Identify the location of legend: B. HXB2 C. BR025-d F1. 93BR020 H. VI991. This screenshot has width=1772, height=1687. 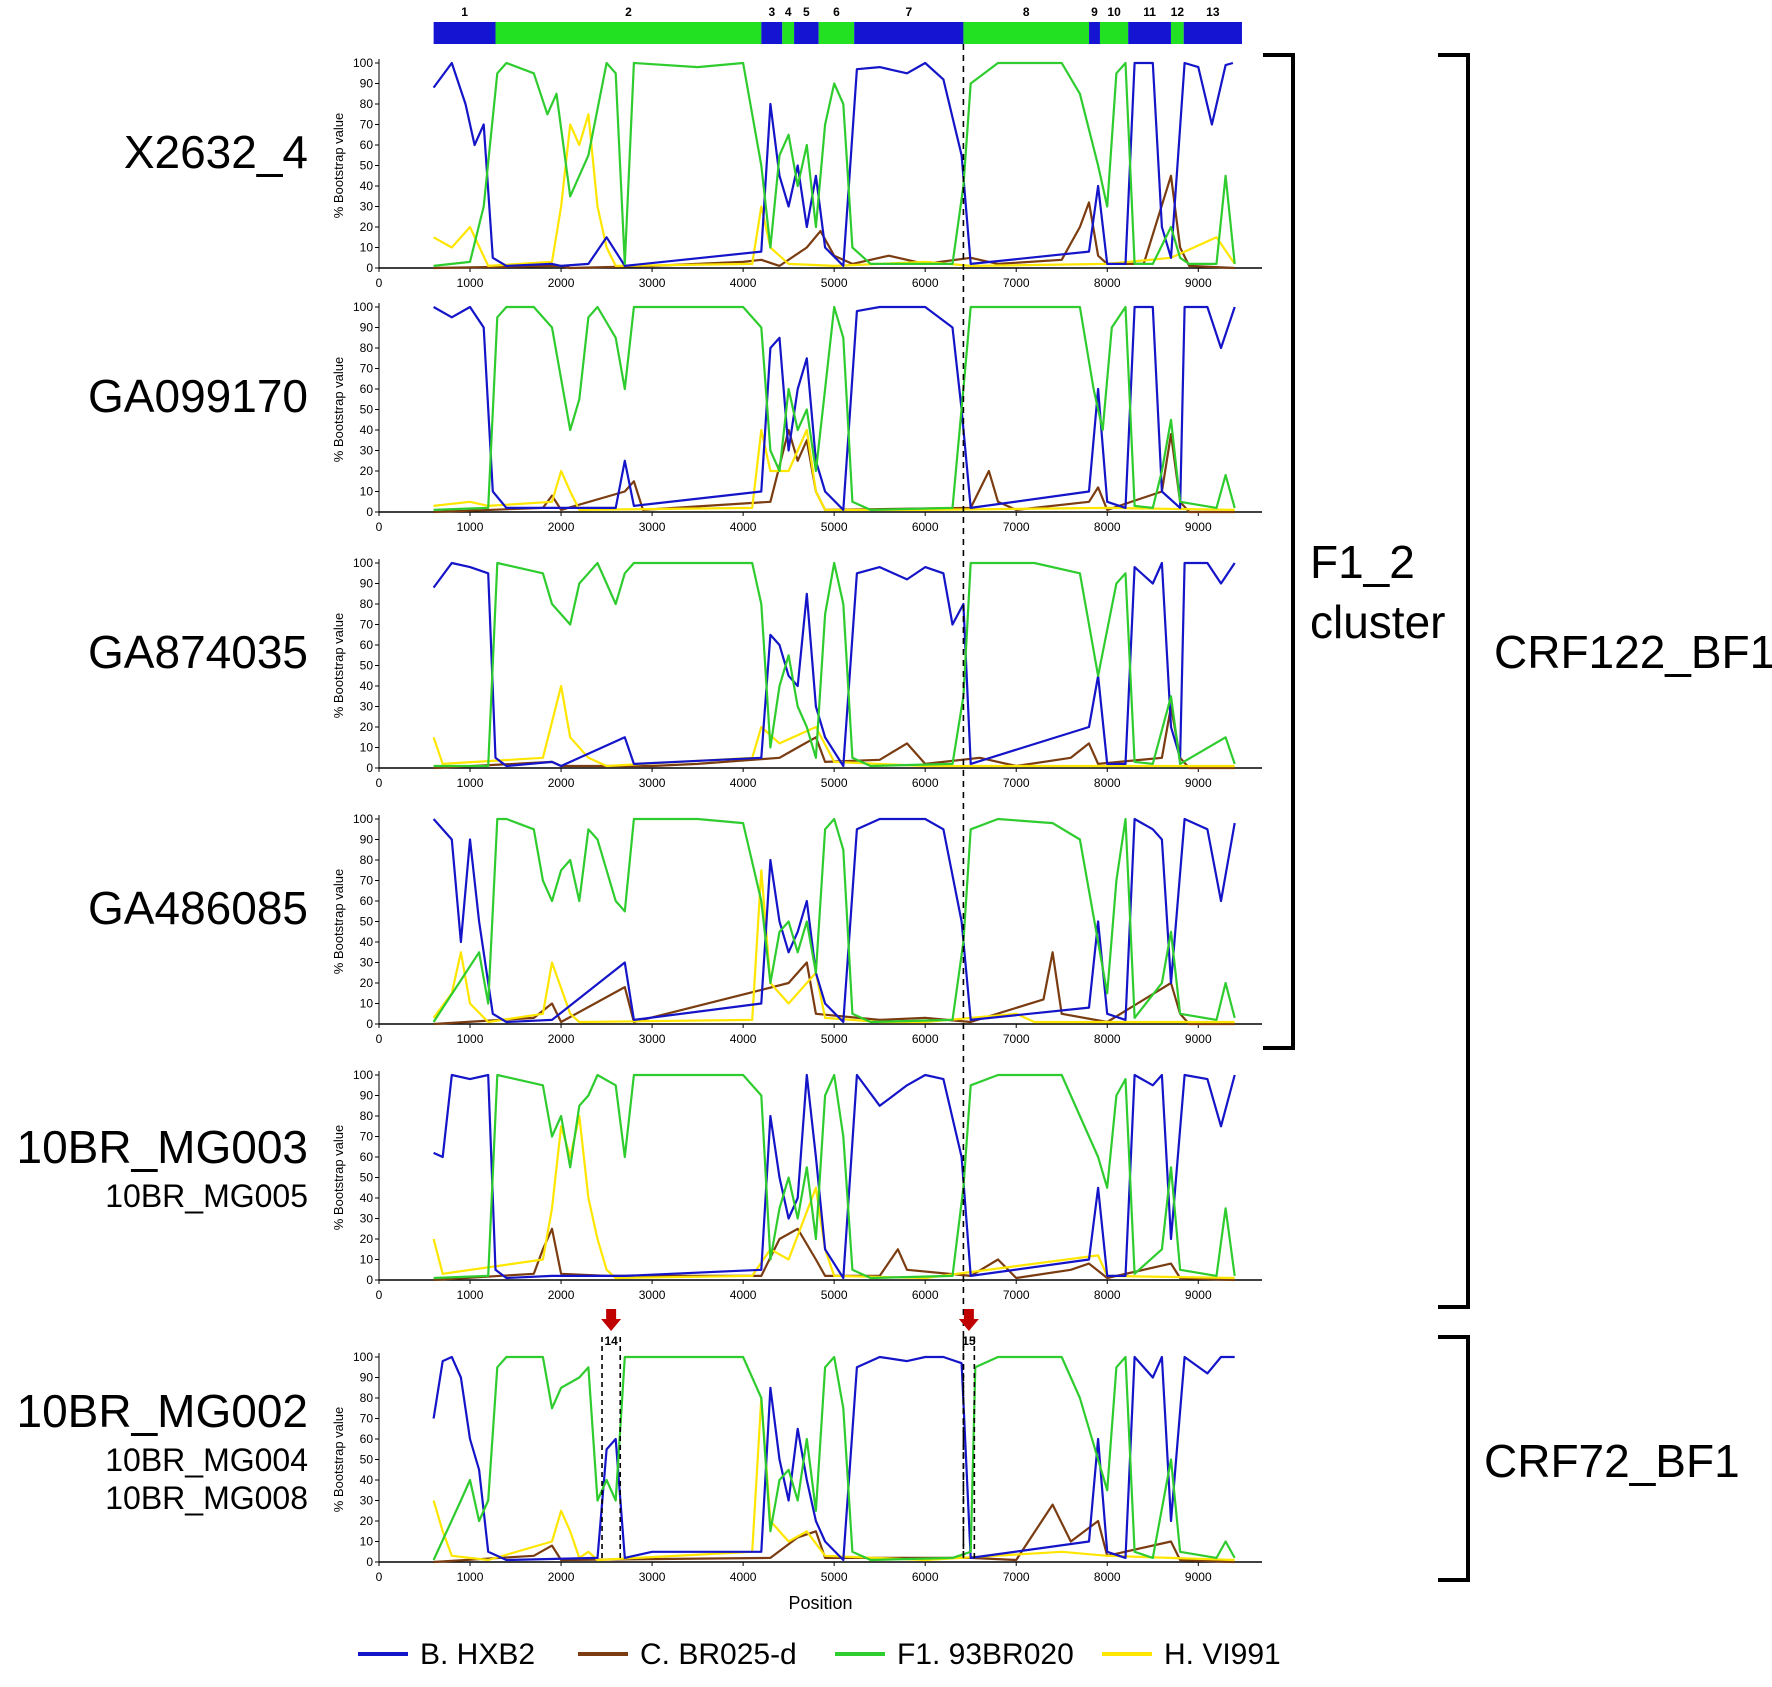
(819, 1654).